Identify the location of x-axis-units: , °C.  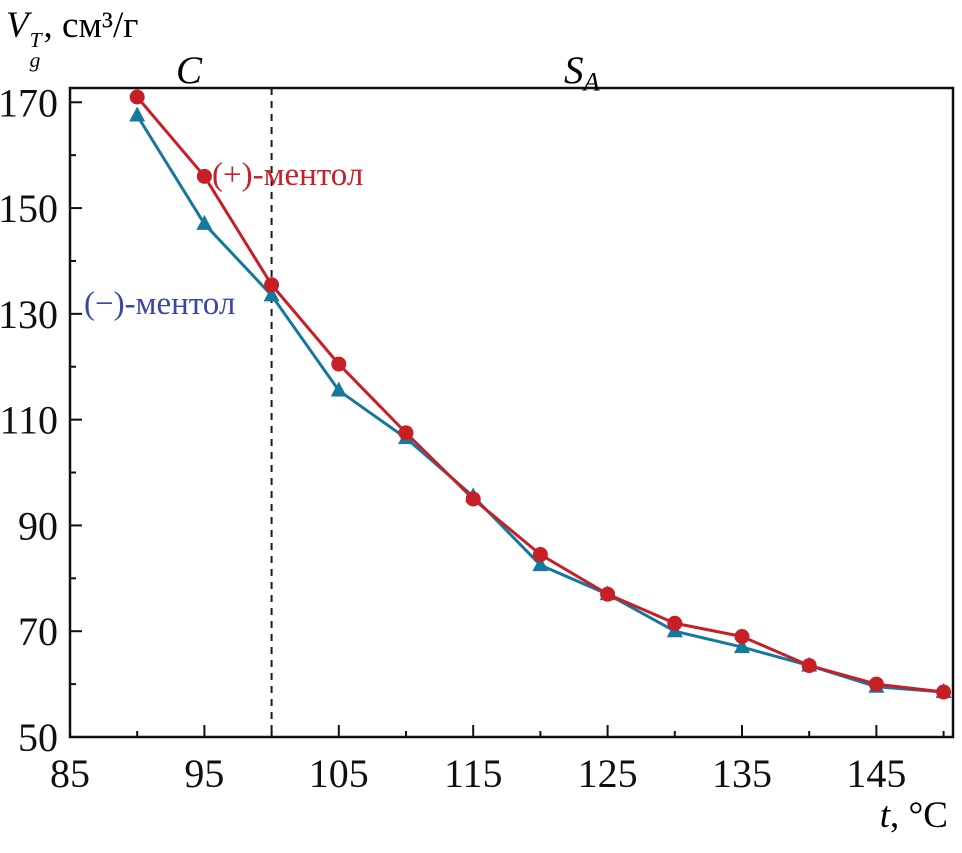
(919, 815).